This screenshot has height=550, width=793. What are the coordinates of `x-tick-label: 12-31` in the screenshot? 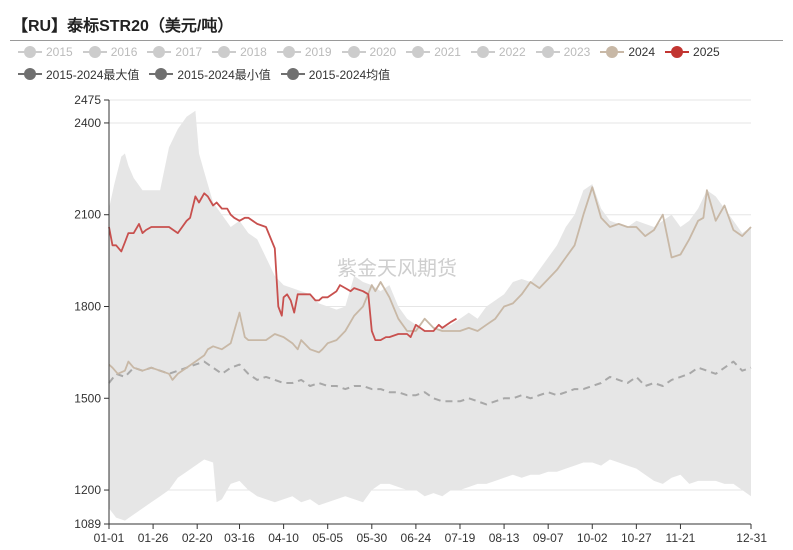 It's located at (751, 538).